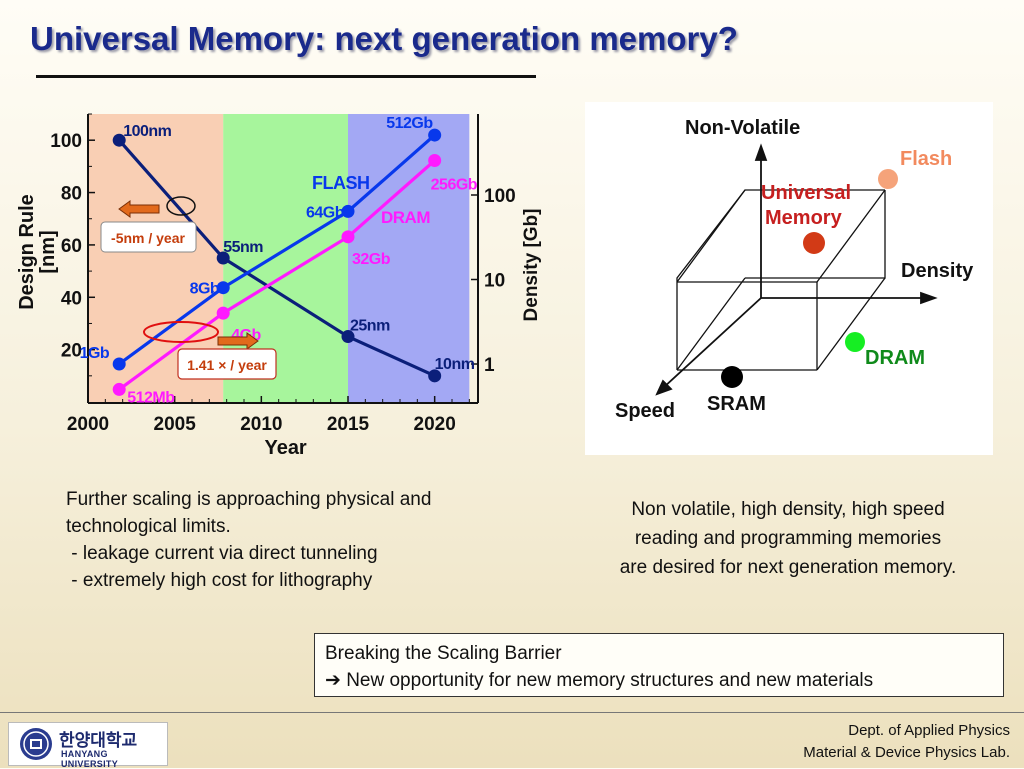  I want to click on data-label-flash: 1Gb, so click(95, 353).